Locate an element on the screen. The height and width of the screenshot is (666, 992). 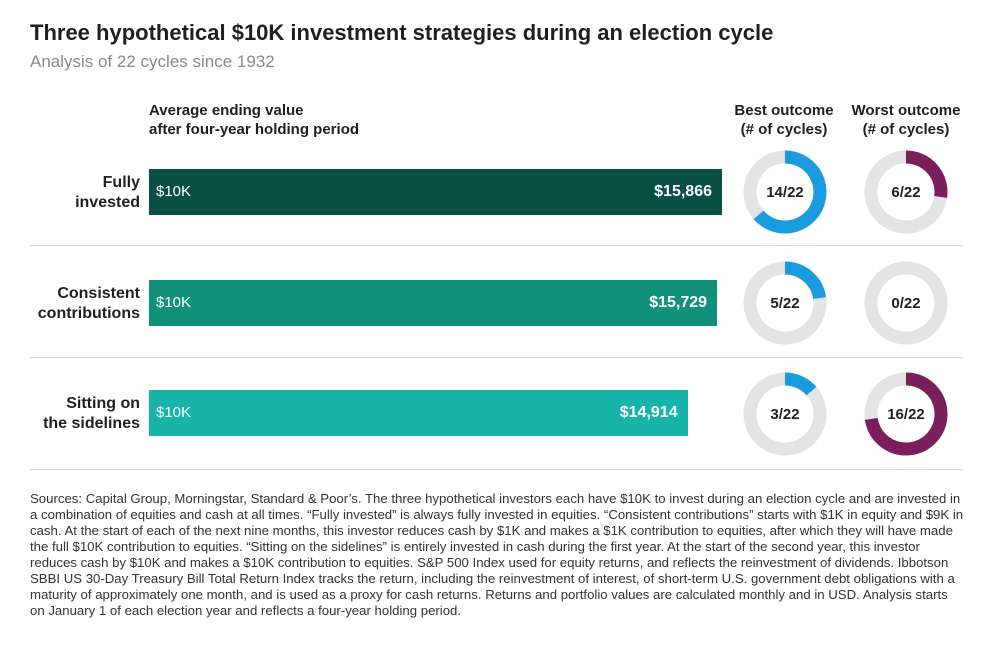
worst-outcome-donut-fully-invested: 6/22 is located at coordinates (906, 192).